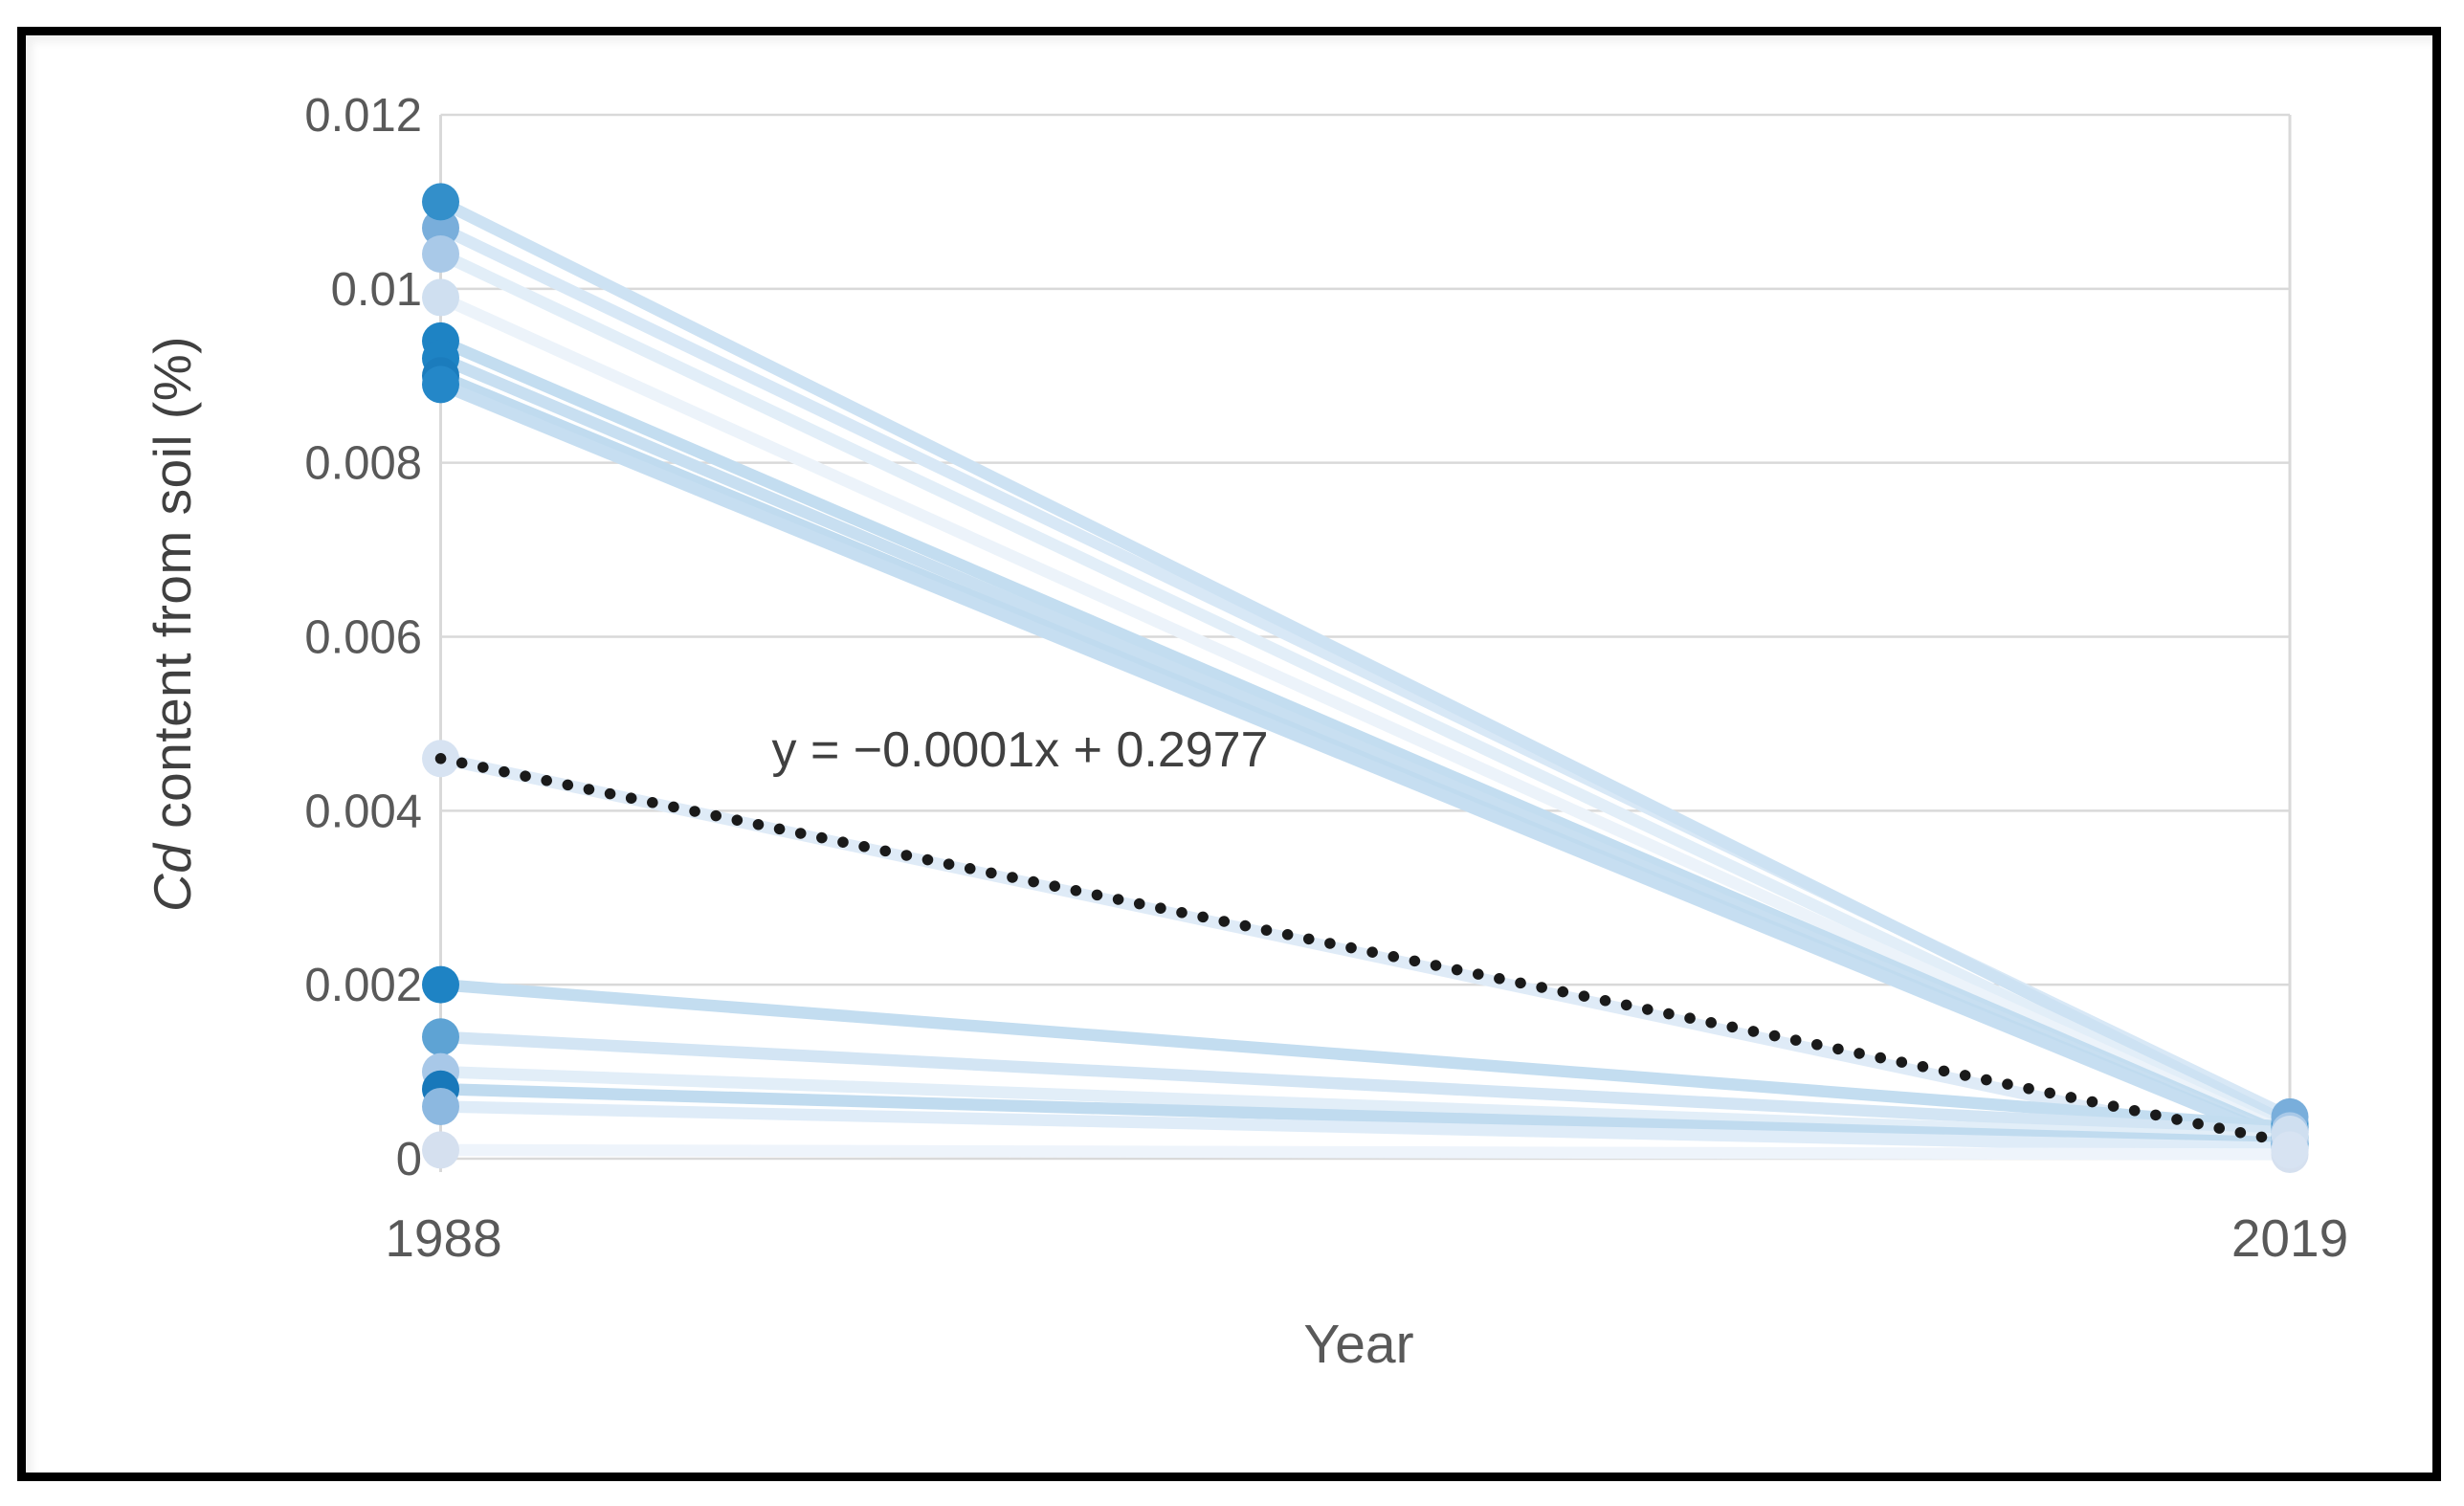 The width and height of the screenshot is (2464, 1506). What do you see at coordinates (409, 1159) in the screenshot?
I see `y-tick-label: 0` at bounding box center [409, 1159].